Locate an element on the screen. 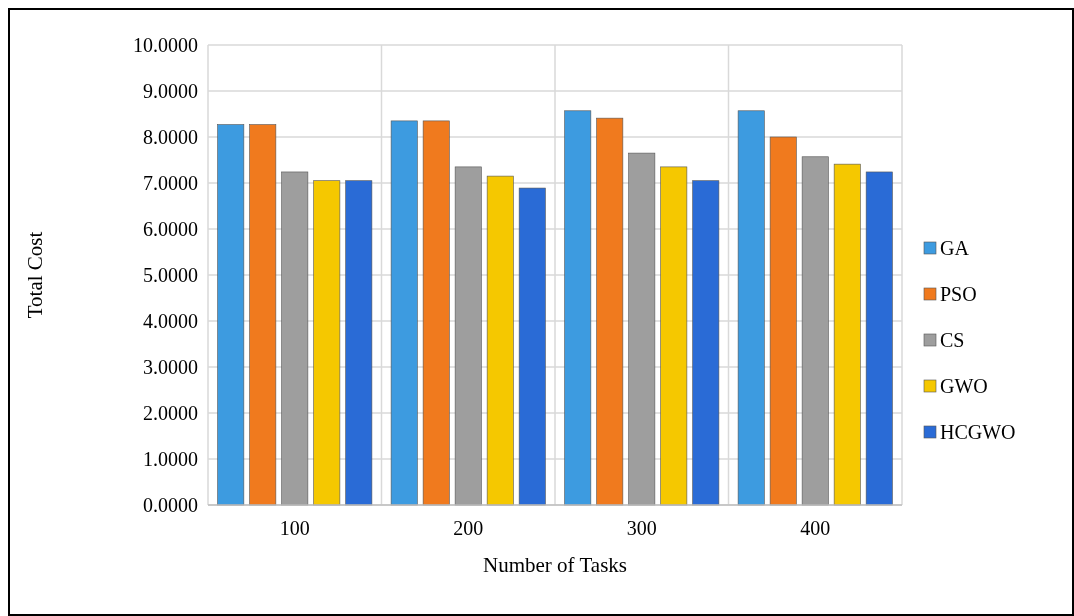  y-axis-title: Total Cost is located at coordinates (35, 275).